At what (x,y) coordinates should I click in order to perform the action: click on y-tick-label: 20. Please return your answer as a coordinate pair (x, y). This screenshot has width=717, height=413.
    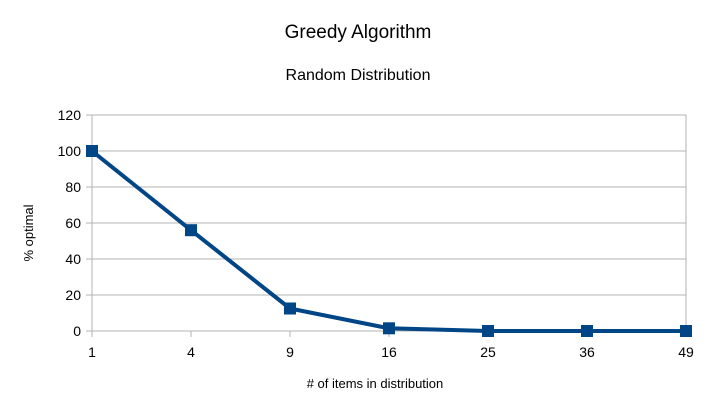
    Looking at the image, I should click on (73, 295).